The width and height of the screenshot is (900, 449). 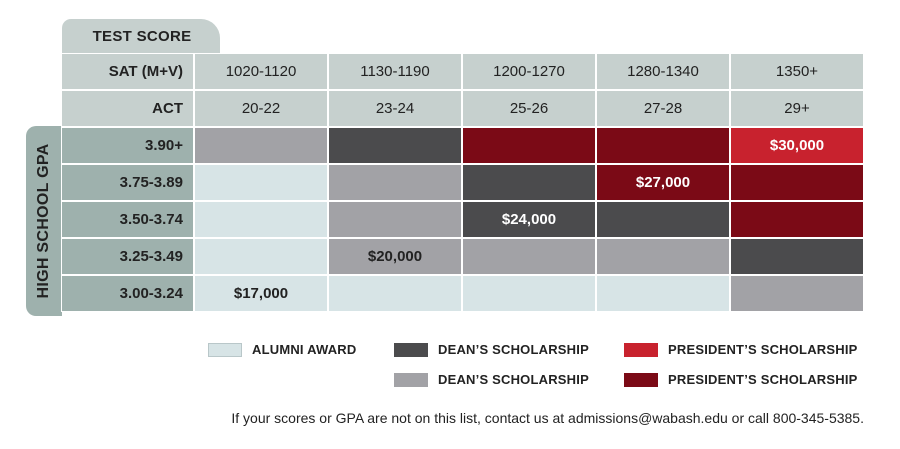 What do you see at coordinates (663, 71) in the screenshot?
I see `sat-range-3: 1280-1340` at bounding box center [663, 71].